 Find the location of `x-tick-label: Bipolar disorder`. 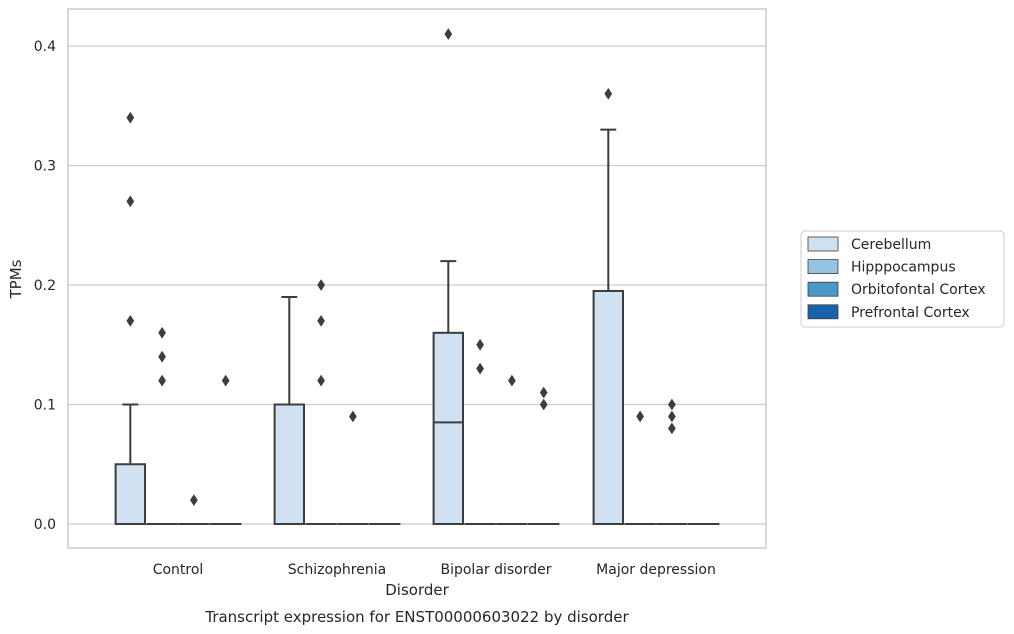

x-tick-label: Bipolar disorder is located at coordinates (495, 570).